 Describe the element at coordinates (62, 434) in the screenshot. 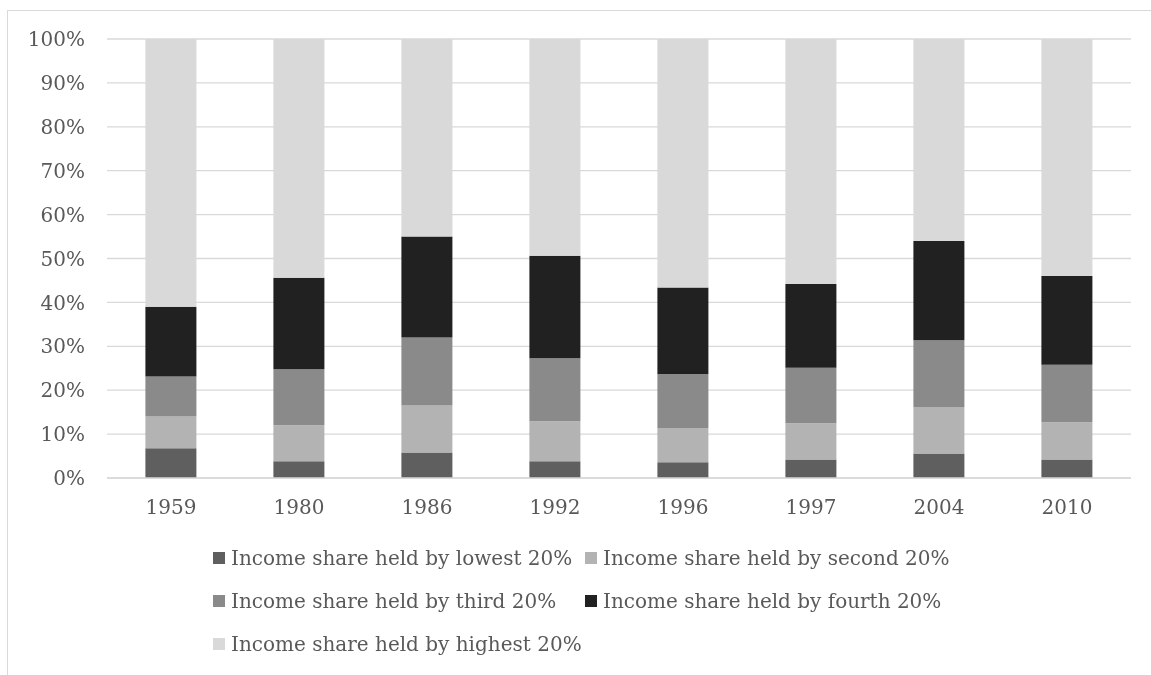

I see `y-tick-label: 10%` at that location.